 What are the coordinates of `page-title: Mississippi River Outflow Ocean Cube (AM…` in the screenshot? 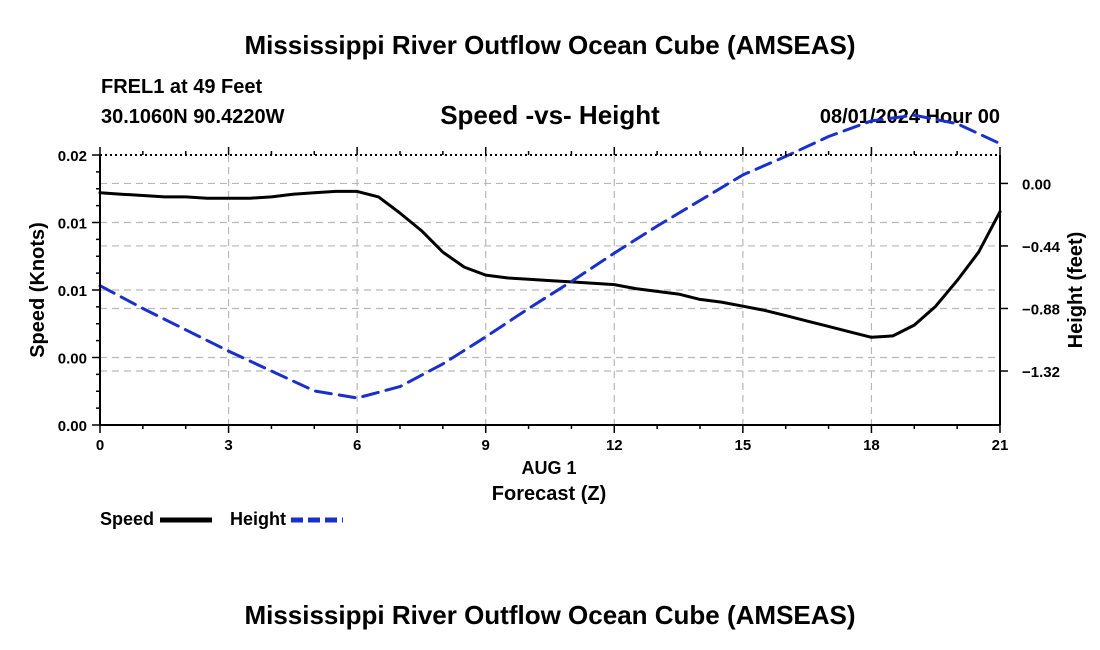 It's located at (550, 45).